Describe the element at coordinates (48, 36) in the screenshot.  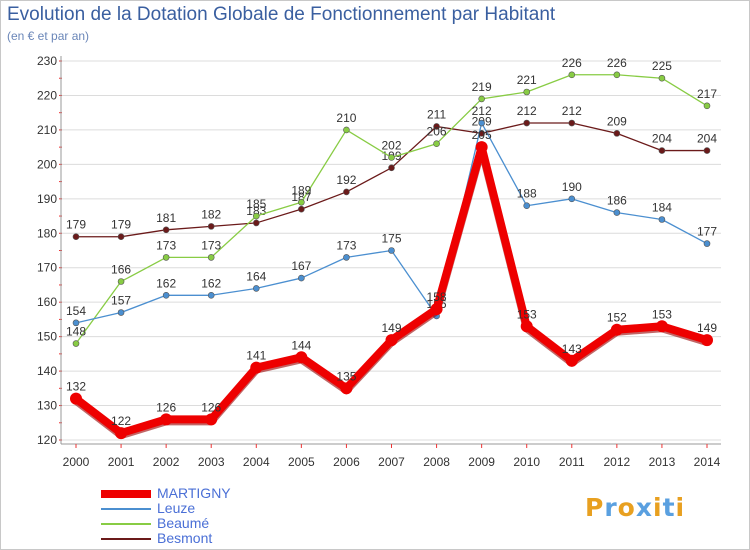
I see `chart-subtitle: (en € et par an)` at that location.